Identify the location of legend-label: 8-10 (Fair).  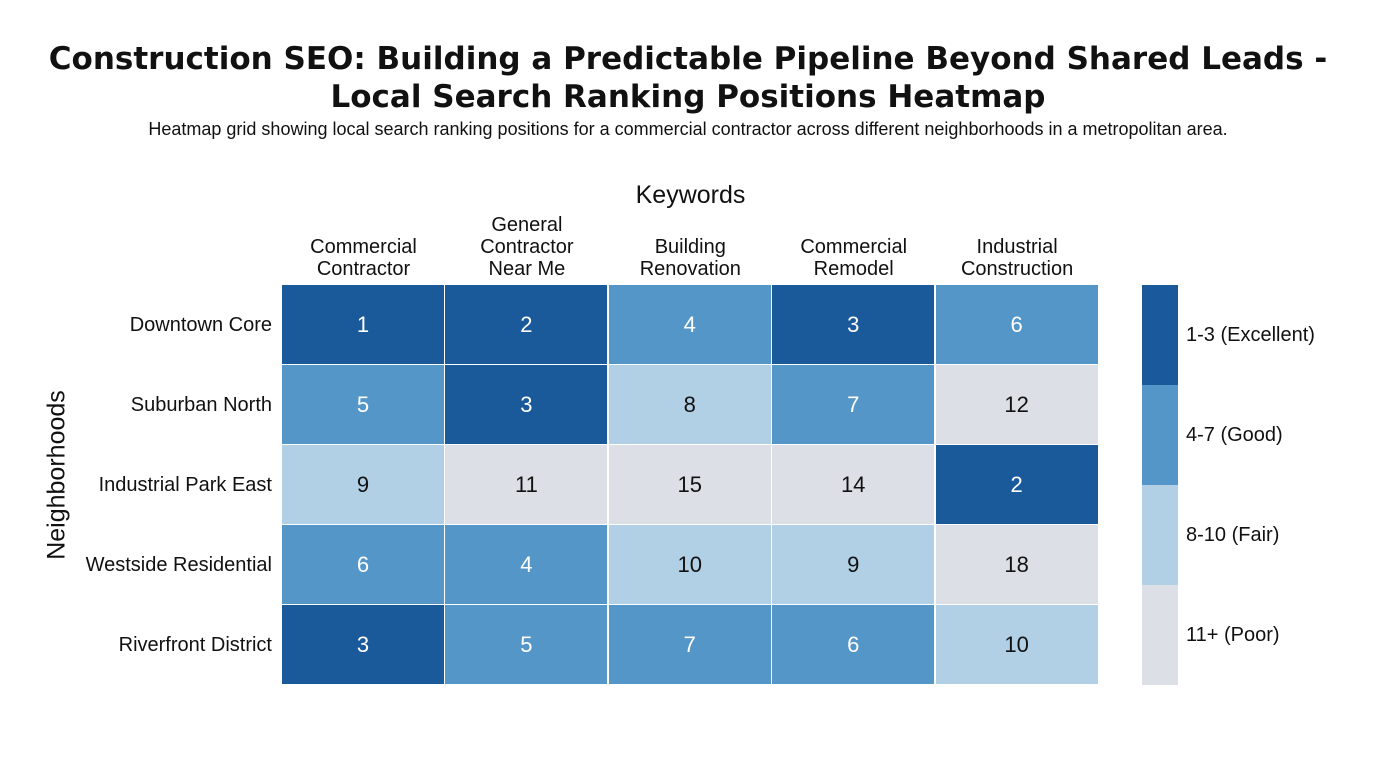
(1233, 534).